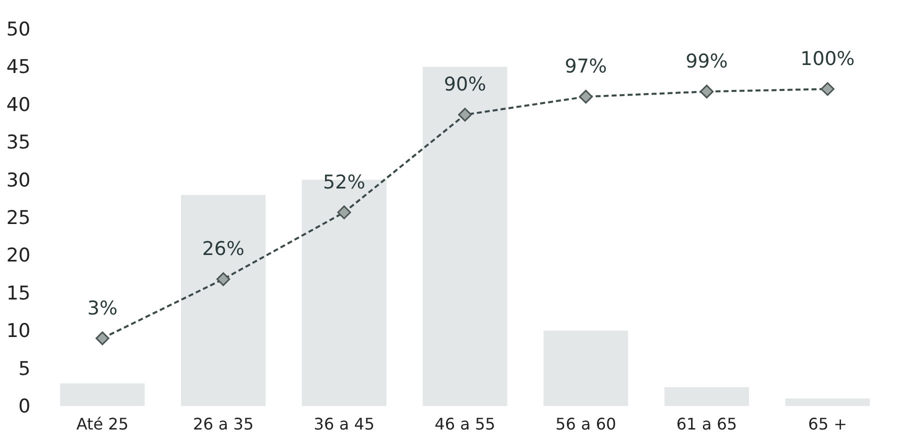 This screenshot has width=898, height=437. What do you see at coordinates (24, 407) in the screenshot?
I see `y-tick-label: 0` at bounding box center [24, 407].